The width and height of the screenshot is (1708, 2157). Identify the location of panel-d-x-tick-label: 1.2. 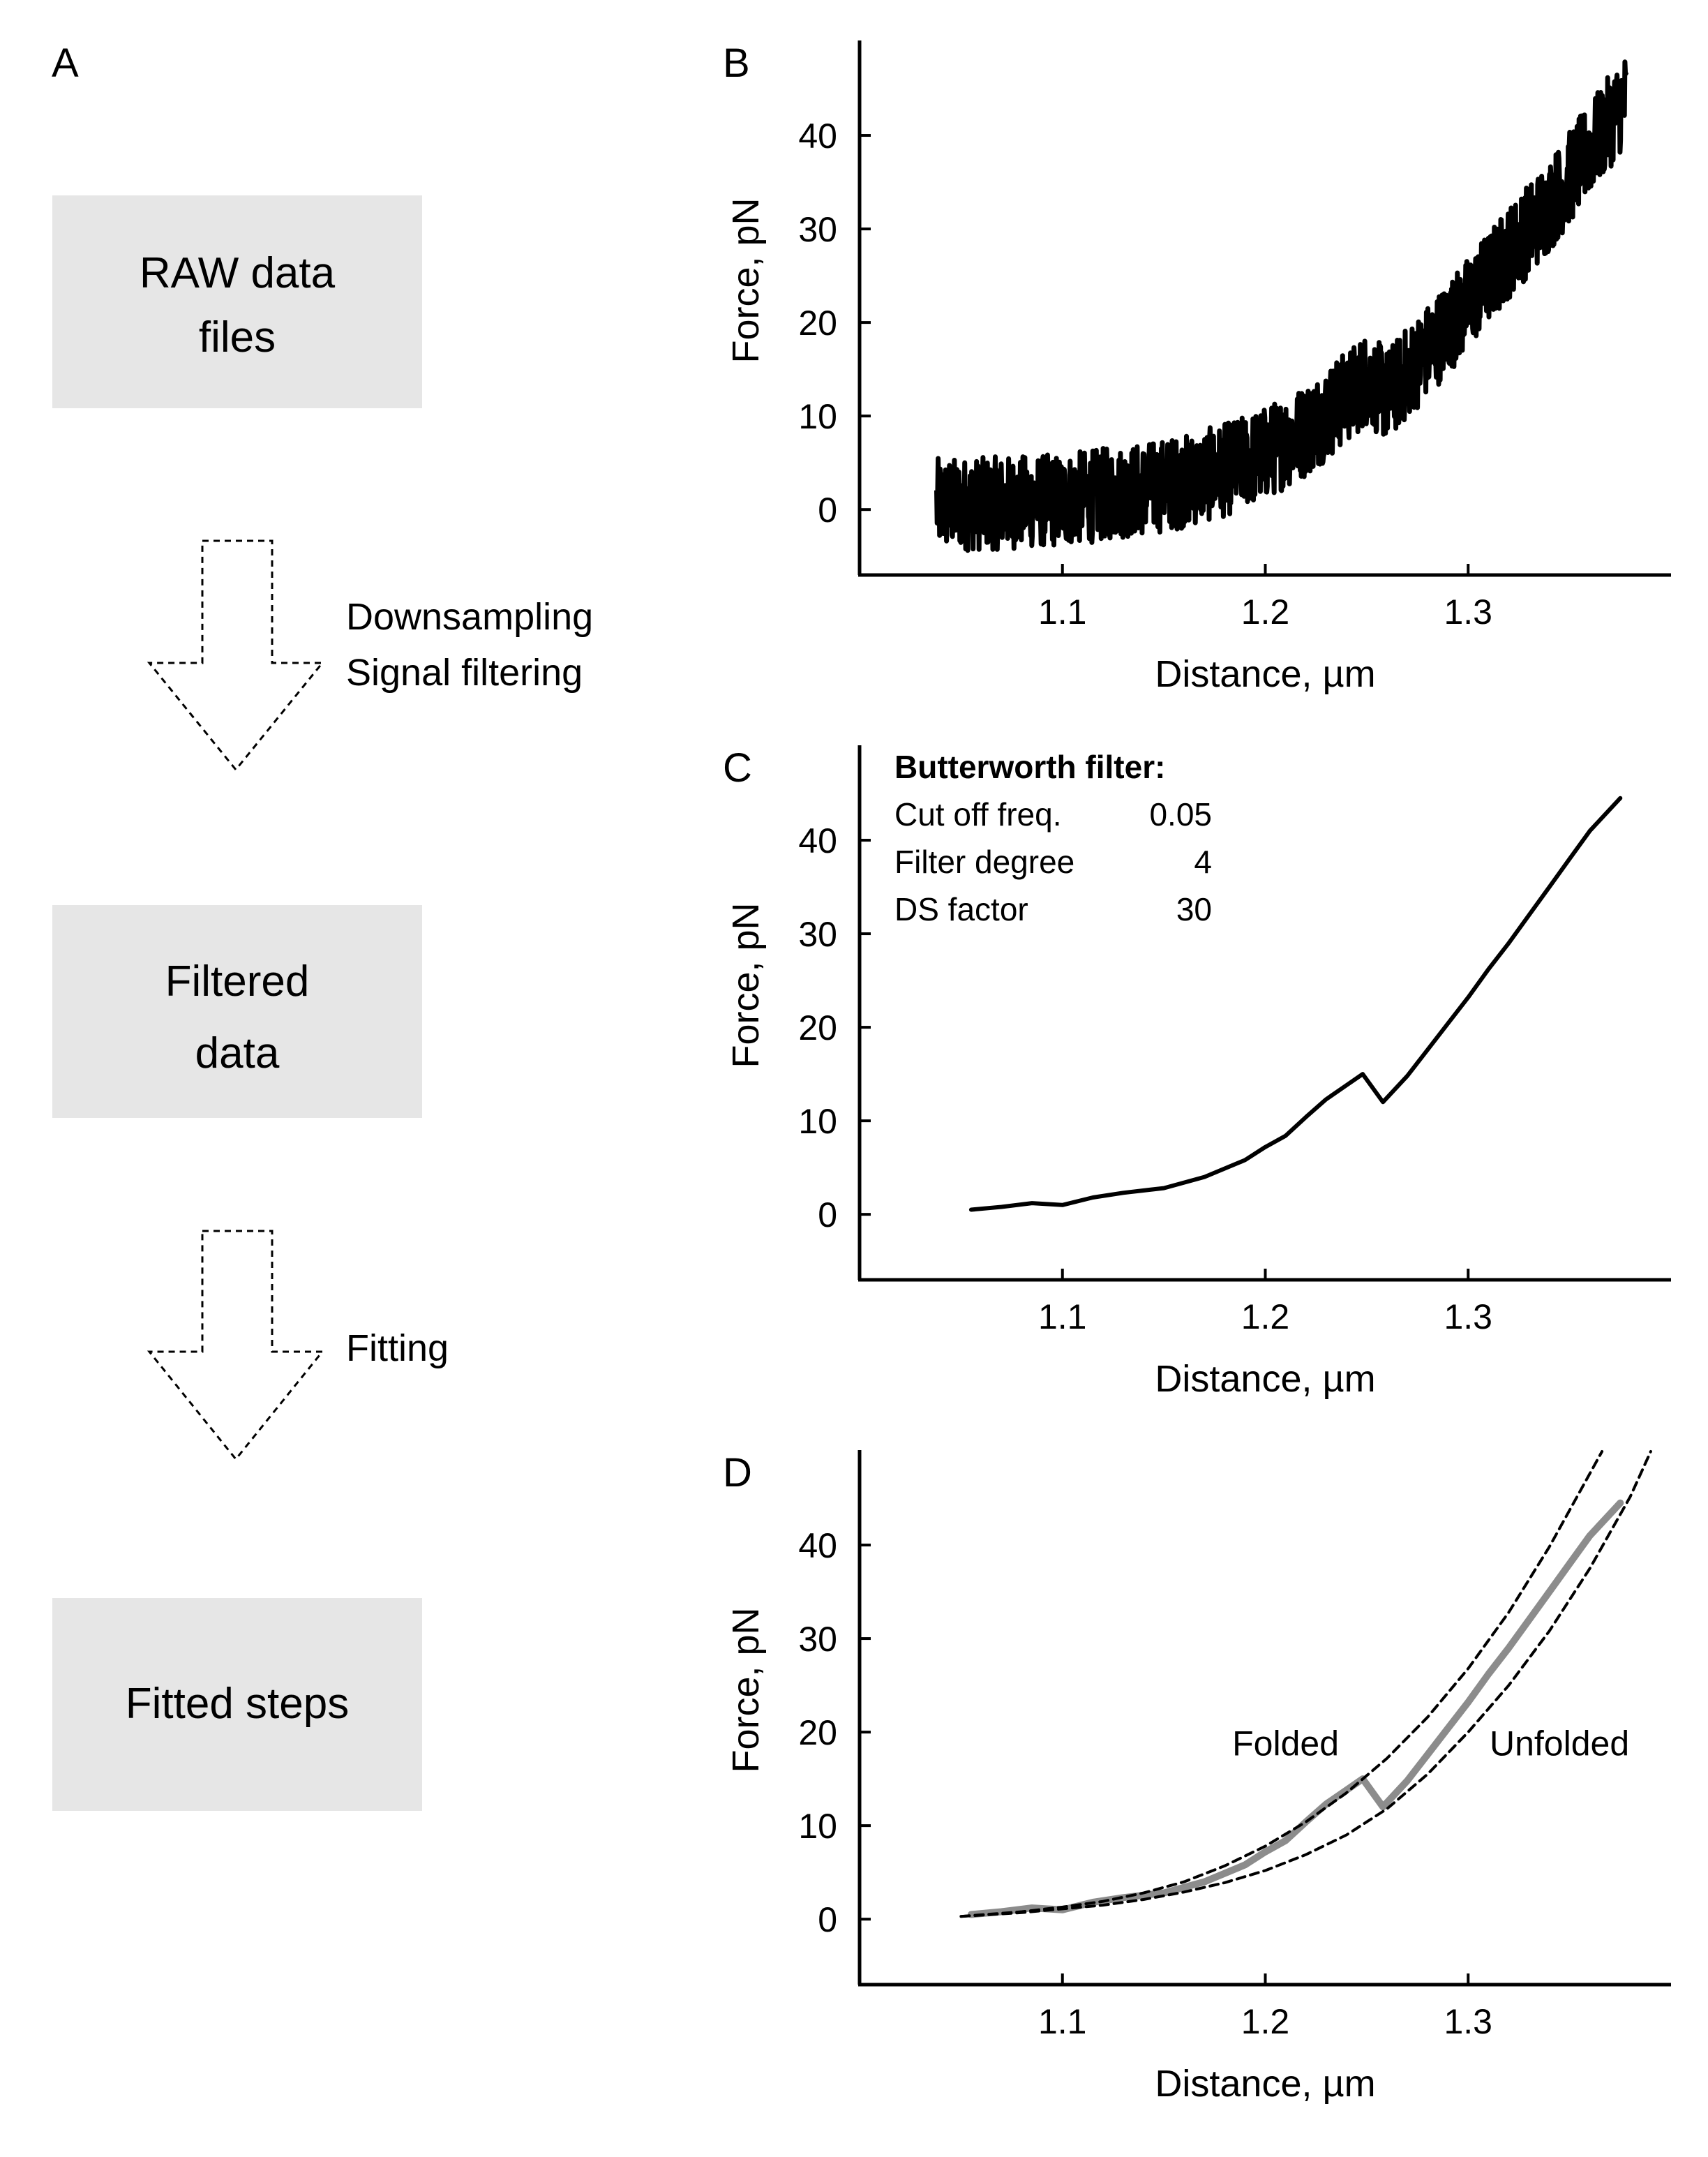
(1265, 2021).